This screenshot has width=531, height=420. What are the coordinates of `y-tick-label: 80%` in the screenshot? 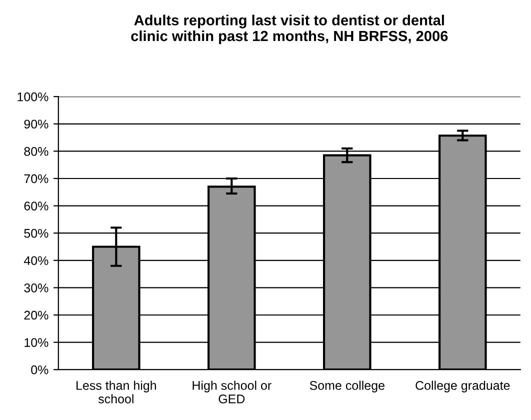 It's located at (36, 151).